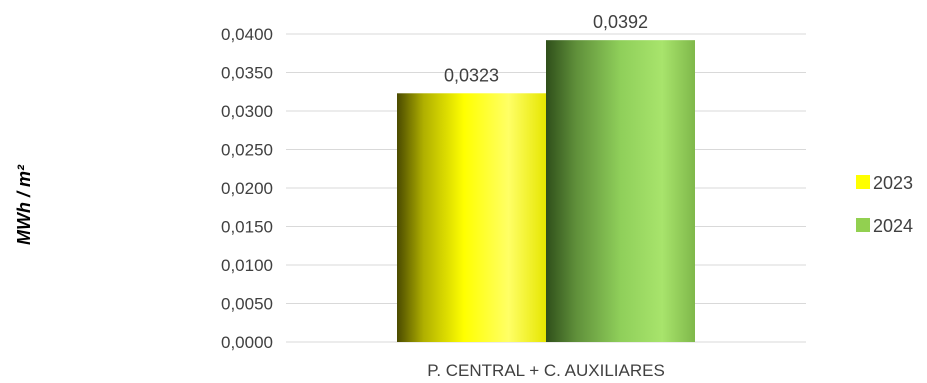  What do you see at coordinates (546, 48) in the screenshot?
I see `data-labels: 0,0323 0,0392` at bounding box center [546, 48].